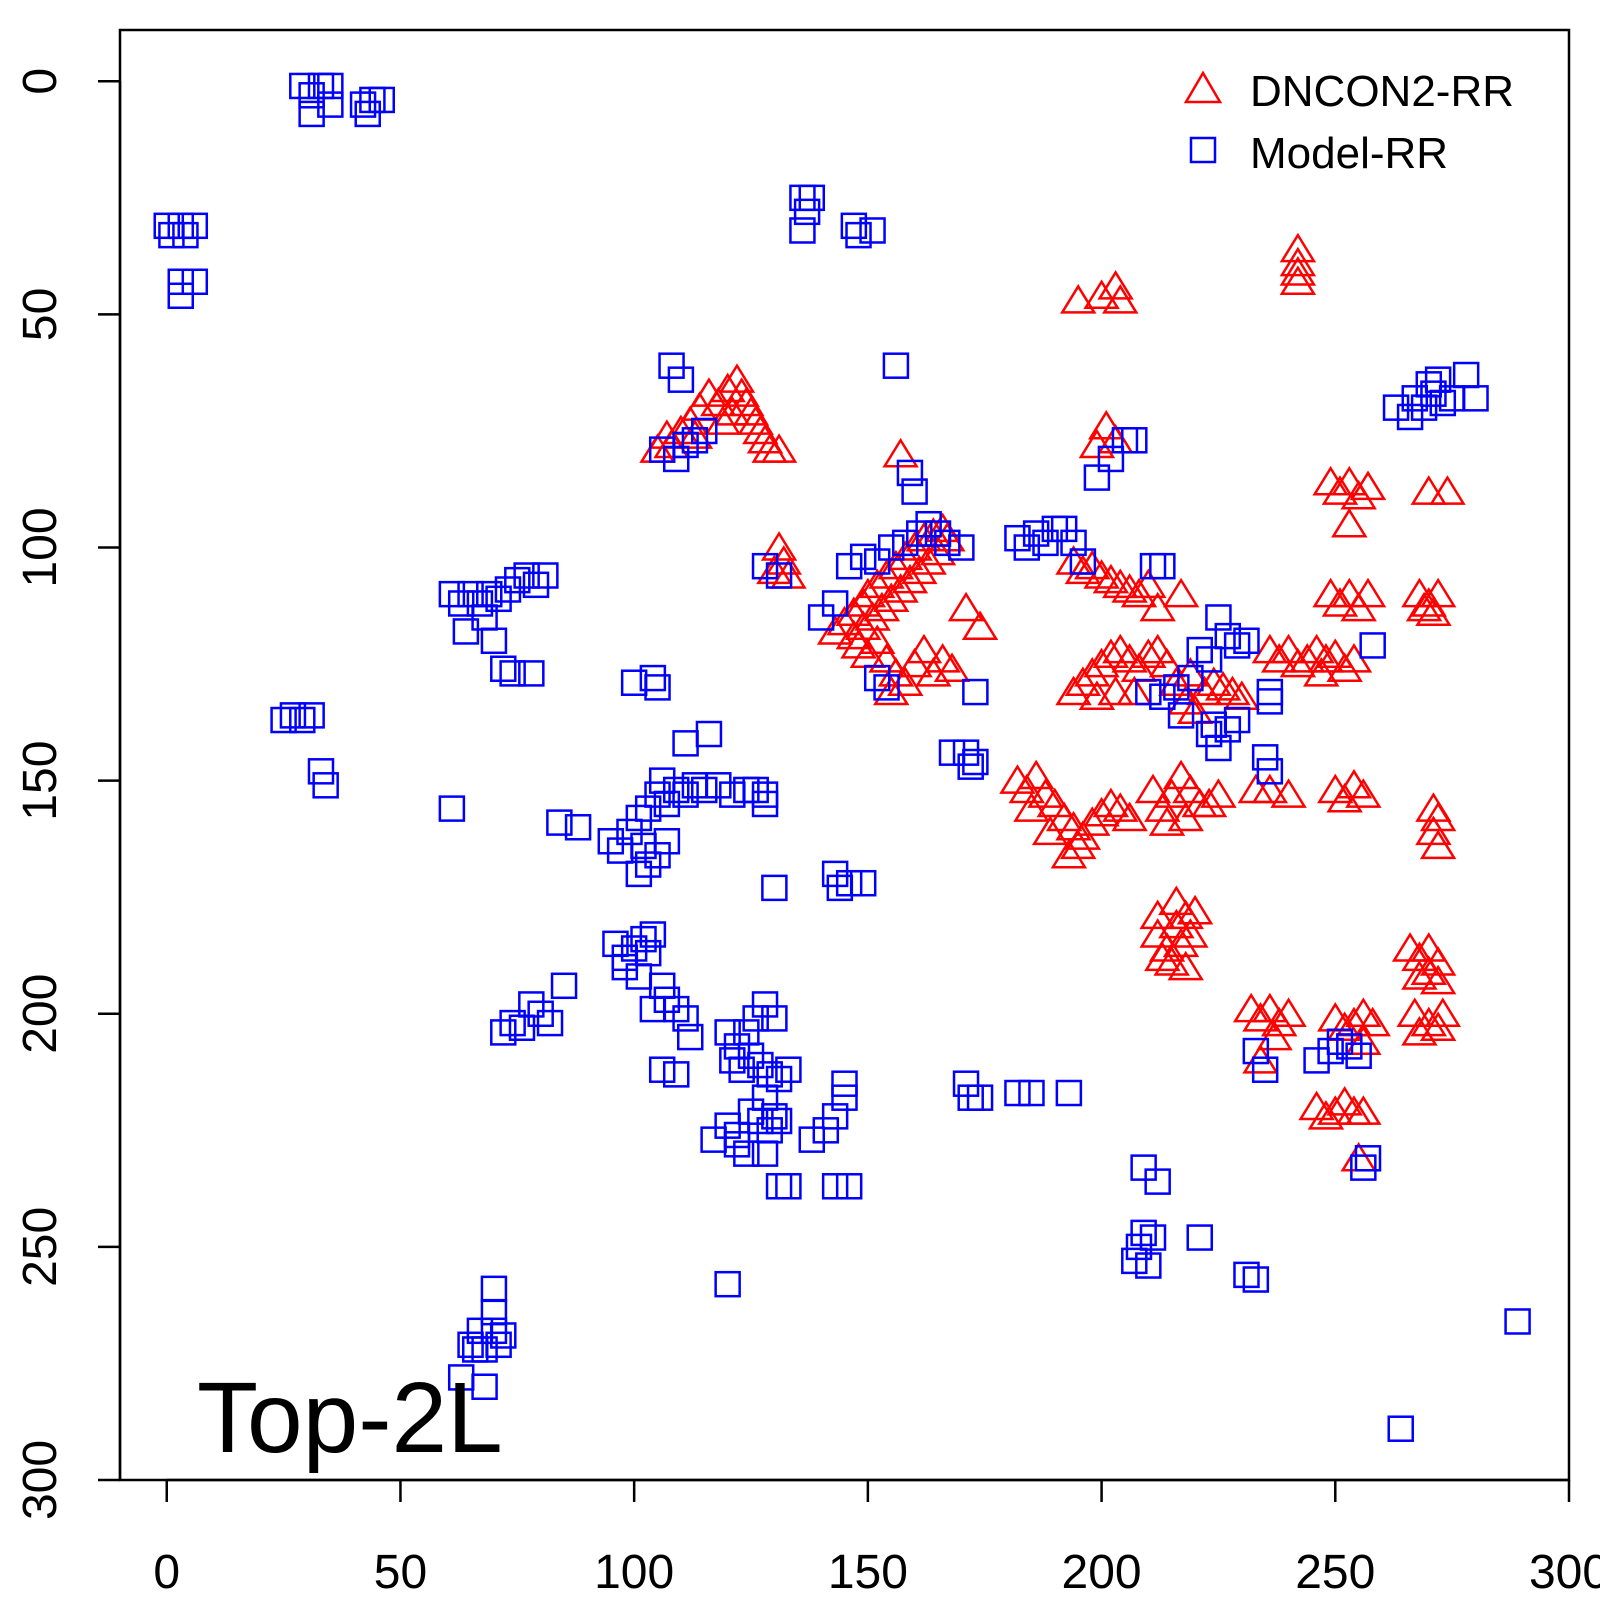  I want to click on y-tick-label-1: 50, so click(40, 314).